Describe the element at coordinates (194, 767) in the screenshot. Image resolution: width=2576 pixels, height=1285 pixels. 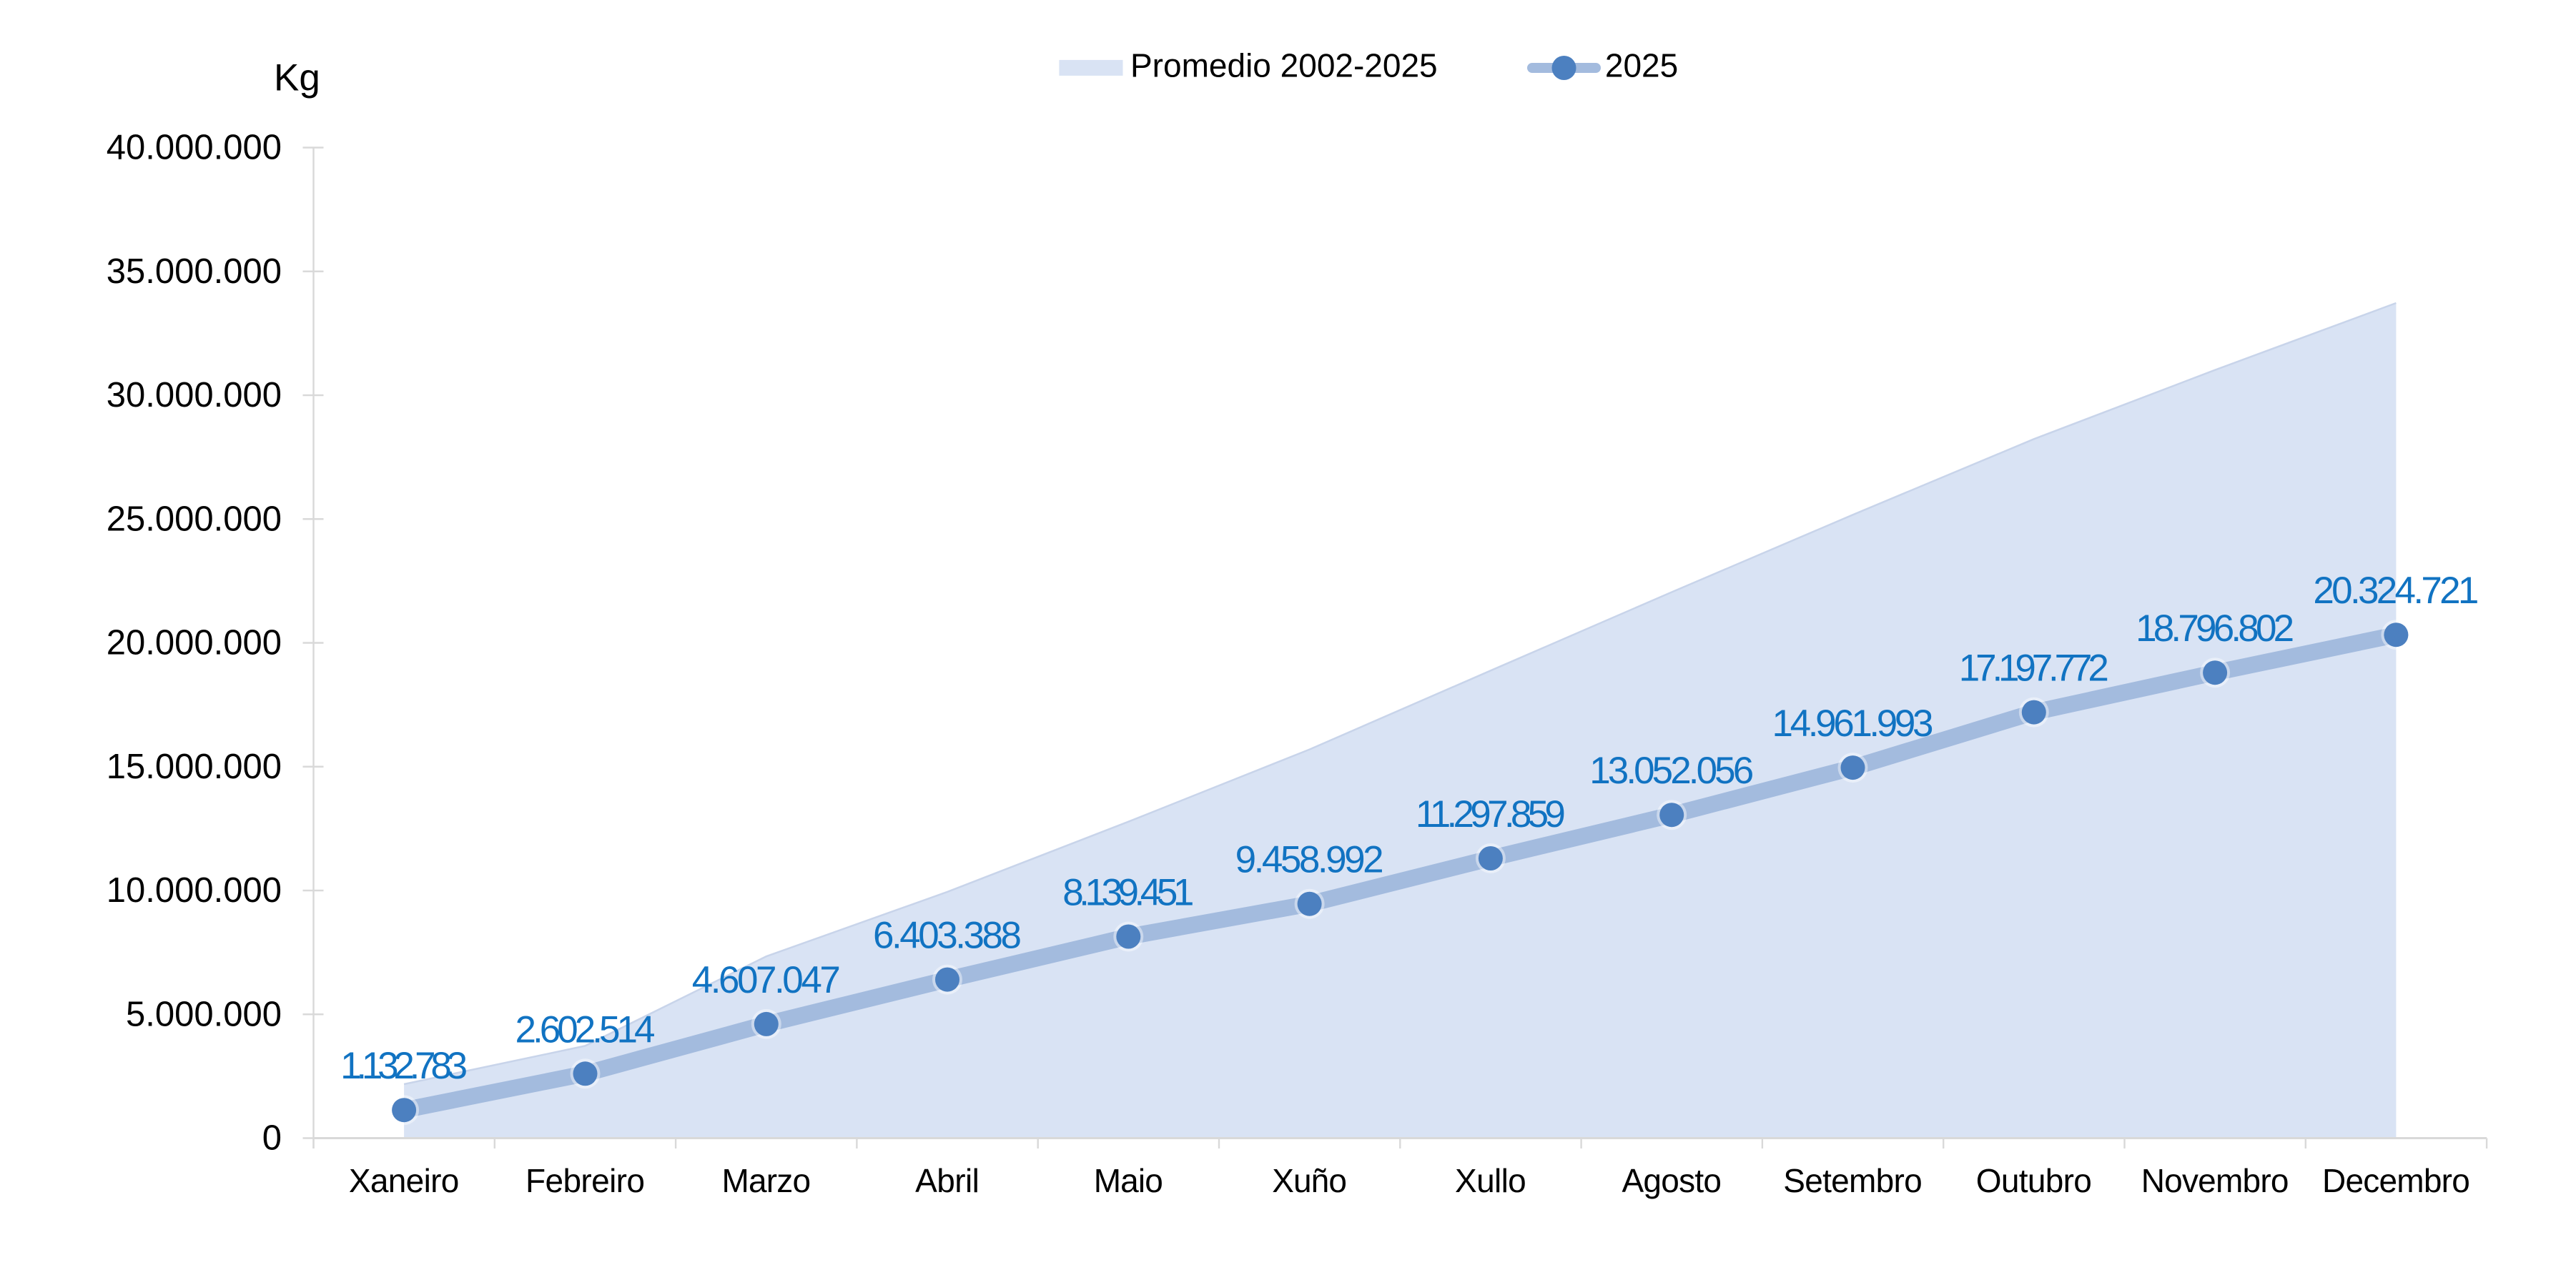
I see `svg-text: 15.000.000` at that location.